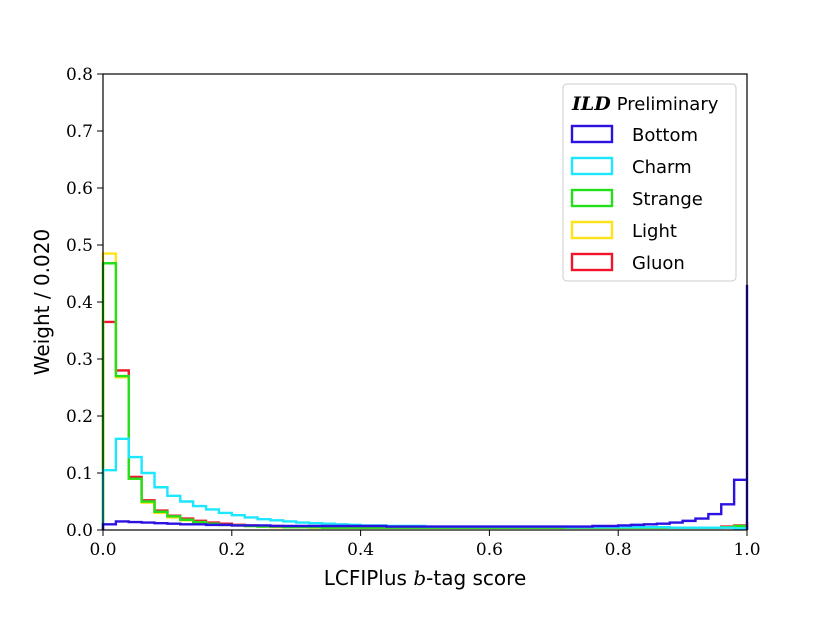 The image size is (830, 623). Describe the element at coordinates (79, 474) in the screenshot. I see `y-tick-label: 0.1` at that location.